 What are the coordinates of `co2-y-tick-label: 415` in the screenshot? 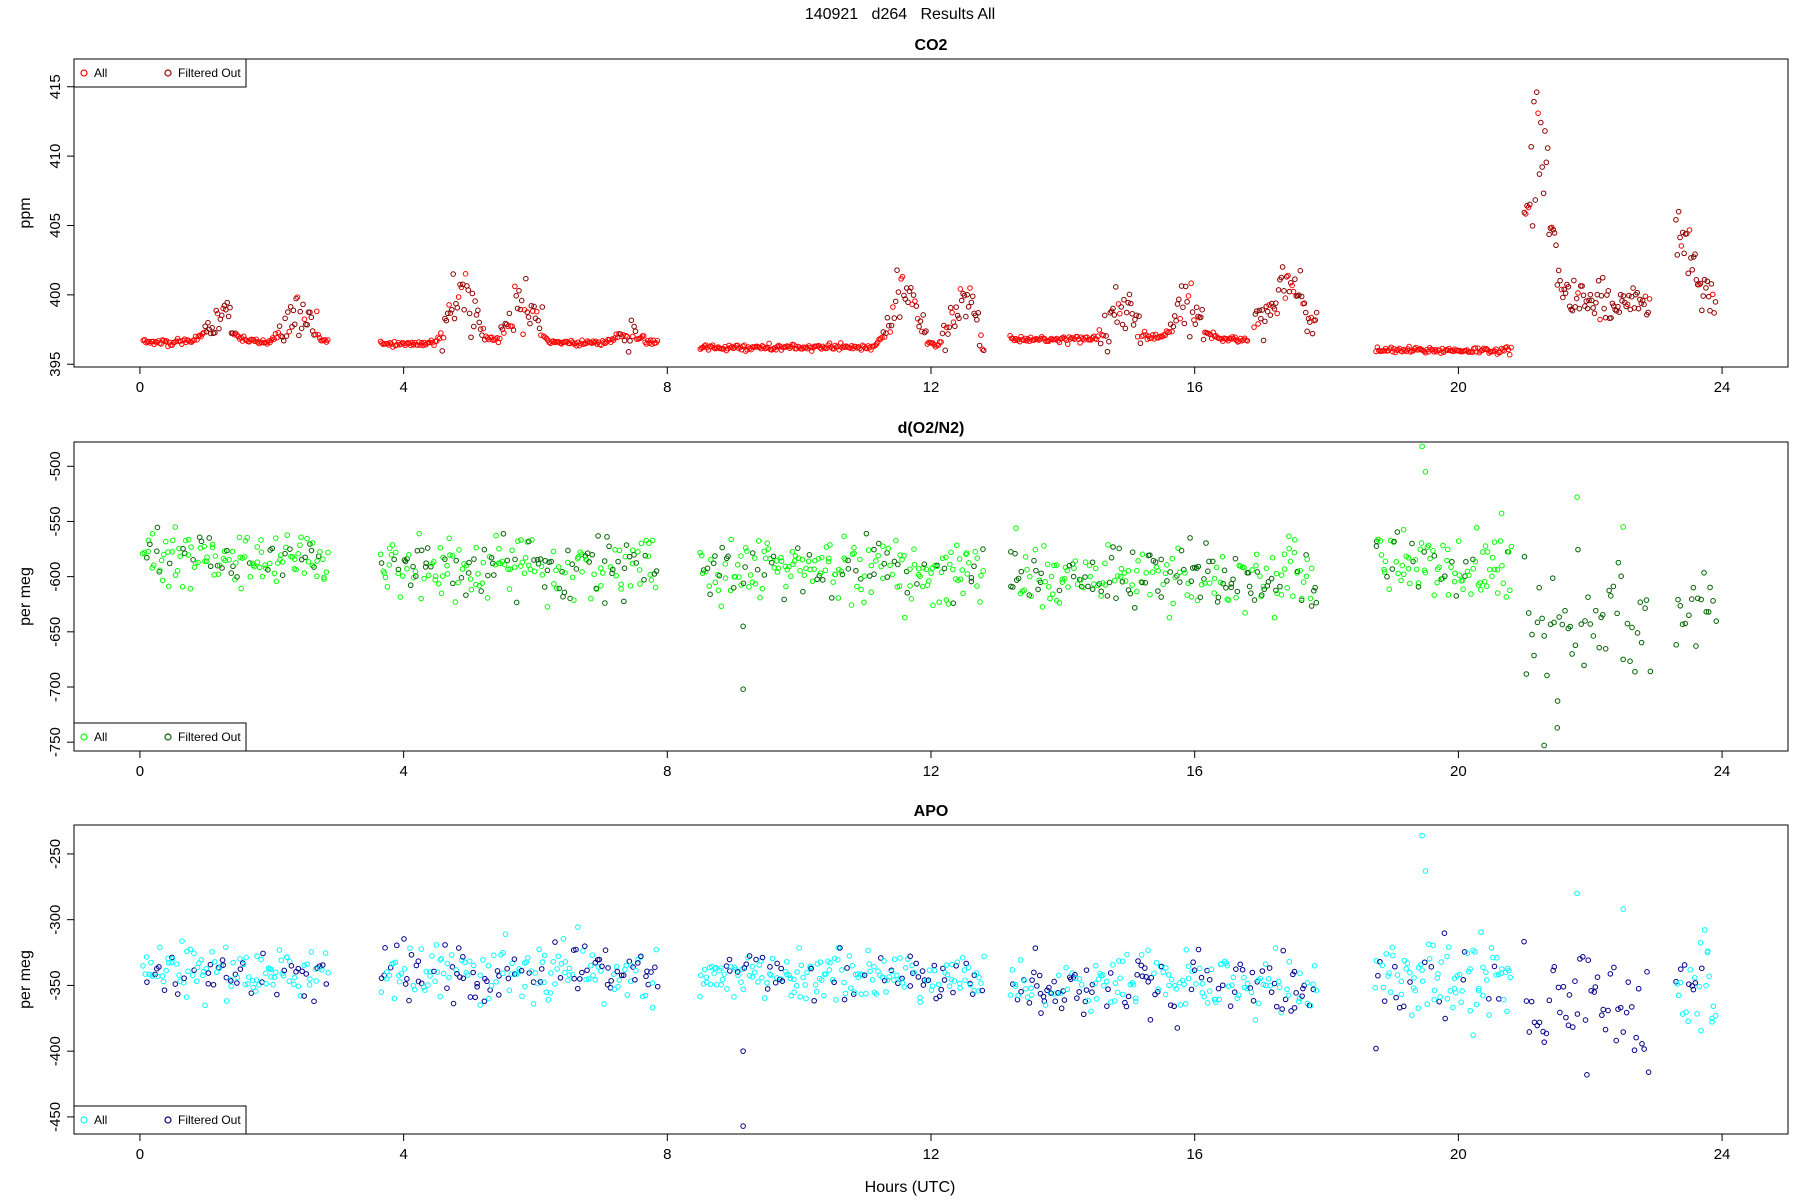 It's located at (55, 86).